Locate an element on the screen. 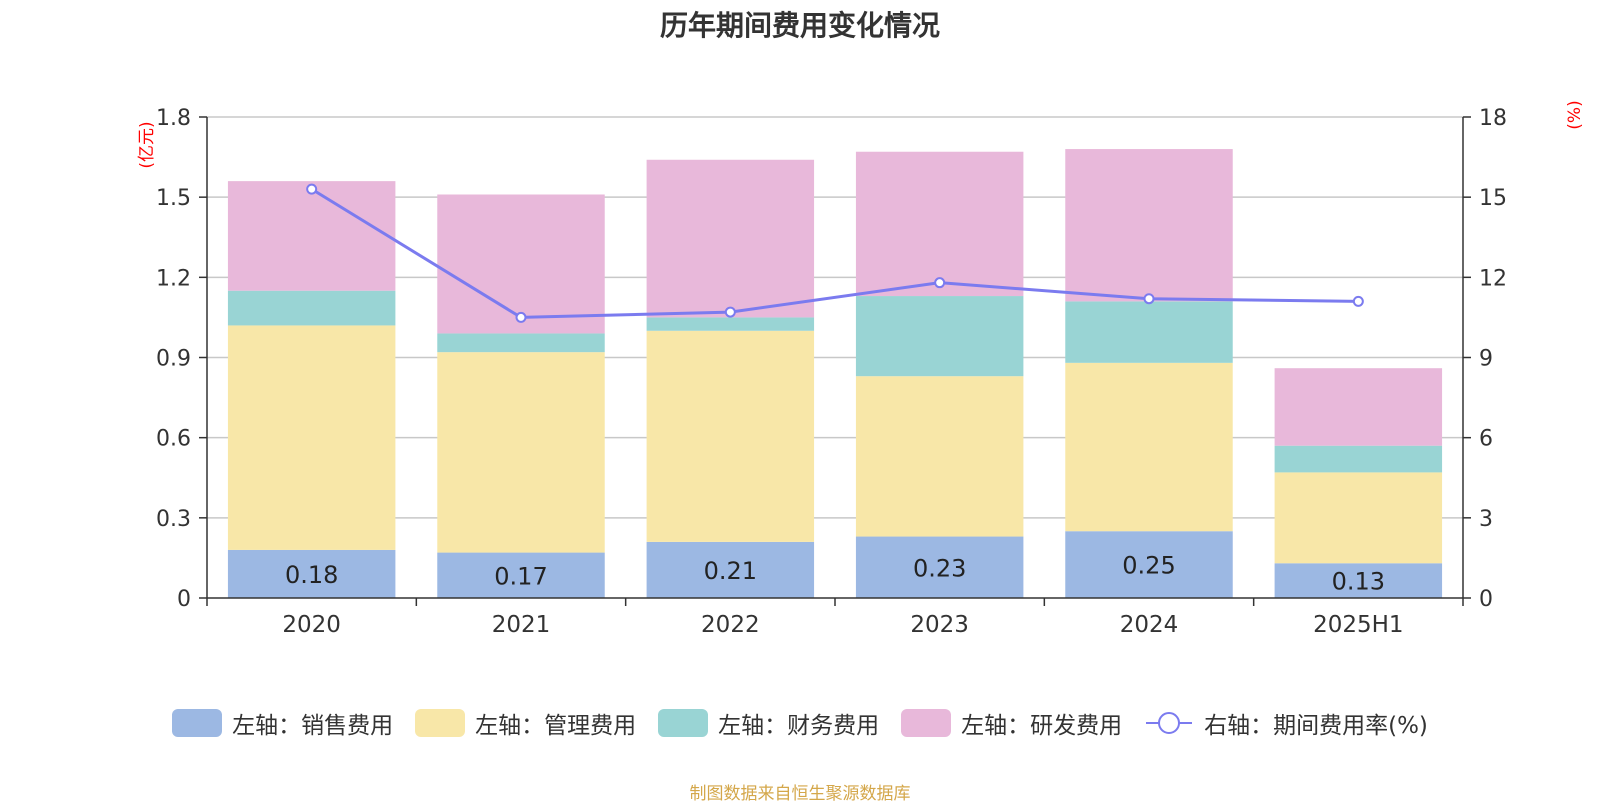 The image size is (1600, 804). left-tick-label: 0.9 is located at coordinates (173, 359).